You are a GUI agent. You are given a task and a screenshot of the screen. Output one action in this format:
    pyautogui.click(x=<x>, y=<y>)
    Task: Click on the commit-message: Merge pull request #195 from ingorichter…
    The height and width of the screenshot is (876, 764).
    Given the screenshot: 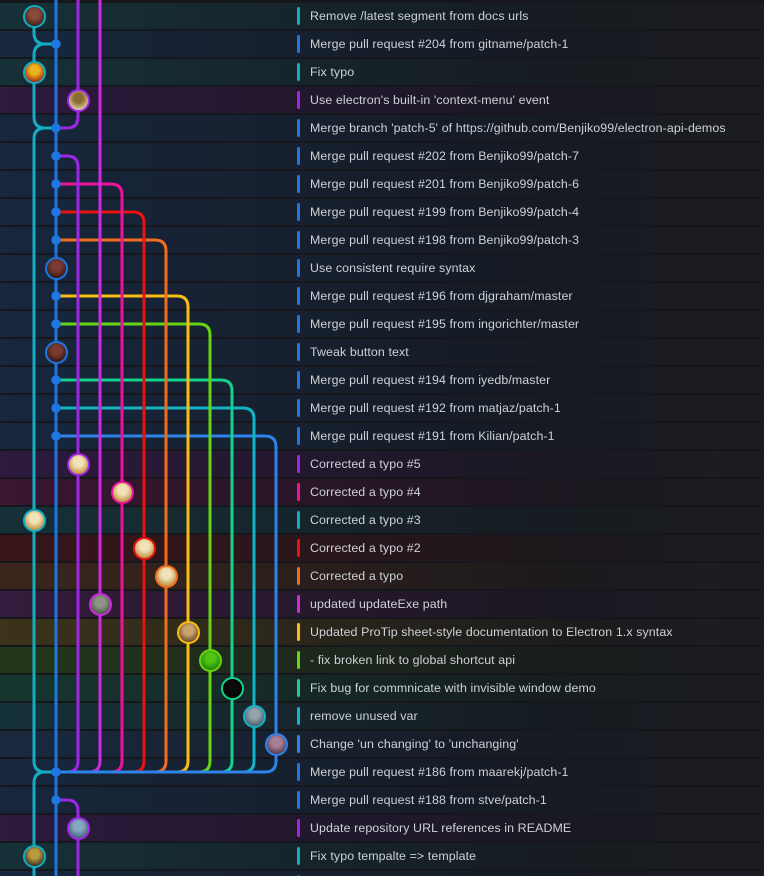 What is the action you would take?
    pyautogui.click(x=445, y=324)
    